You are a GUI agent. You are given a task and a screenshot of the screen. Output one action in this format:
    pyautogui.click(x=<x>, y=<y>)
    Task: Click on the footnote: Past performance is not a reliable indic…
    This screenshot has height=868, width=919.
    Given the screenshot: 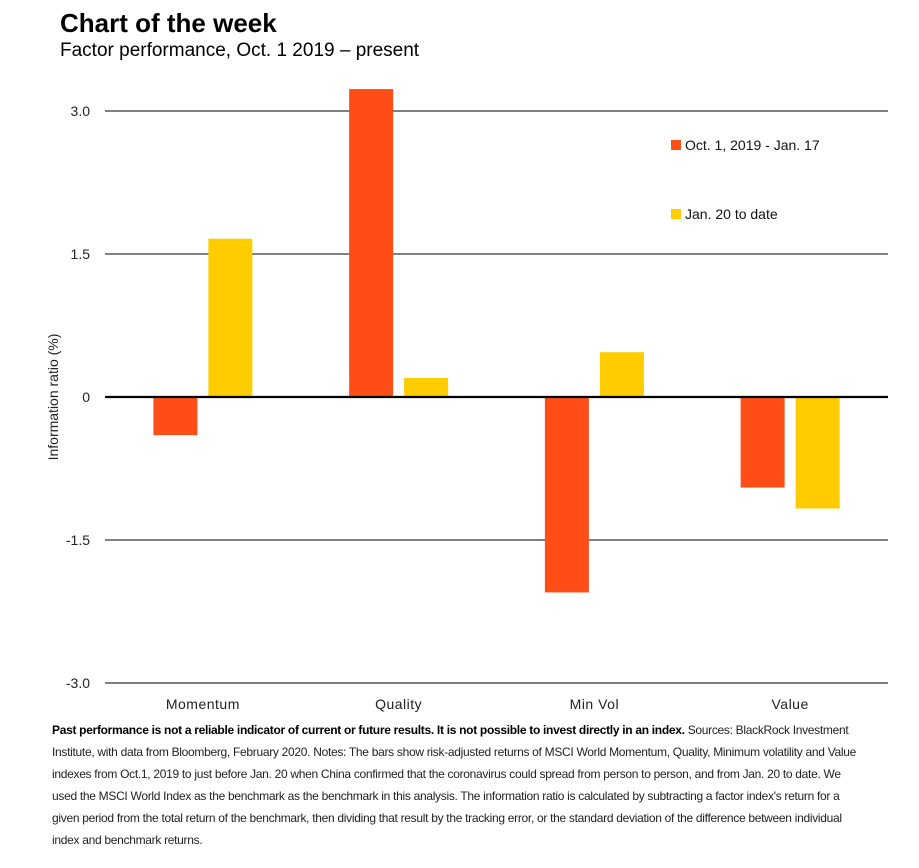 What is the action you would take?
    pyautogui.click(x=460, y=785)
    